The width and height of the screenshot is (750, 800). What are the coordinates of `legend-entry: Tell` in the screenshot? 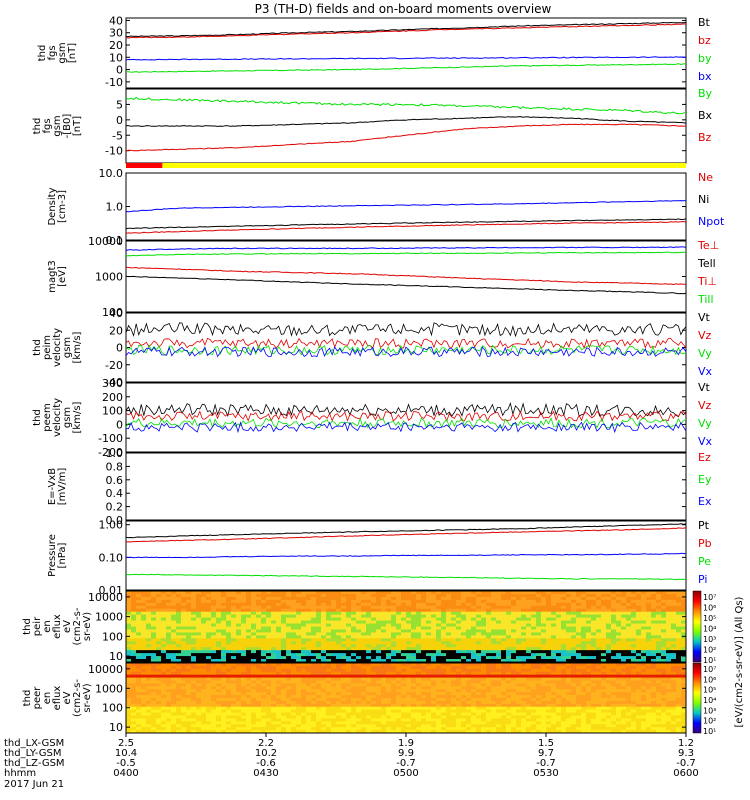 It's located at (706, 263).